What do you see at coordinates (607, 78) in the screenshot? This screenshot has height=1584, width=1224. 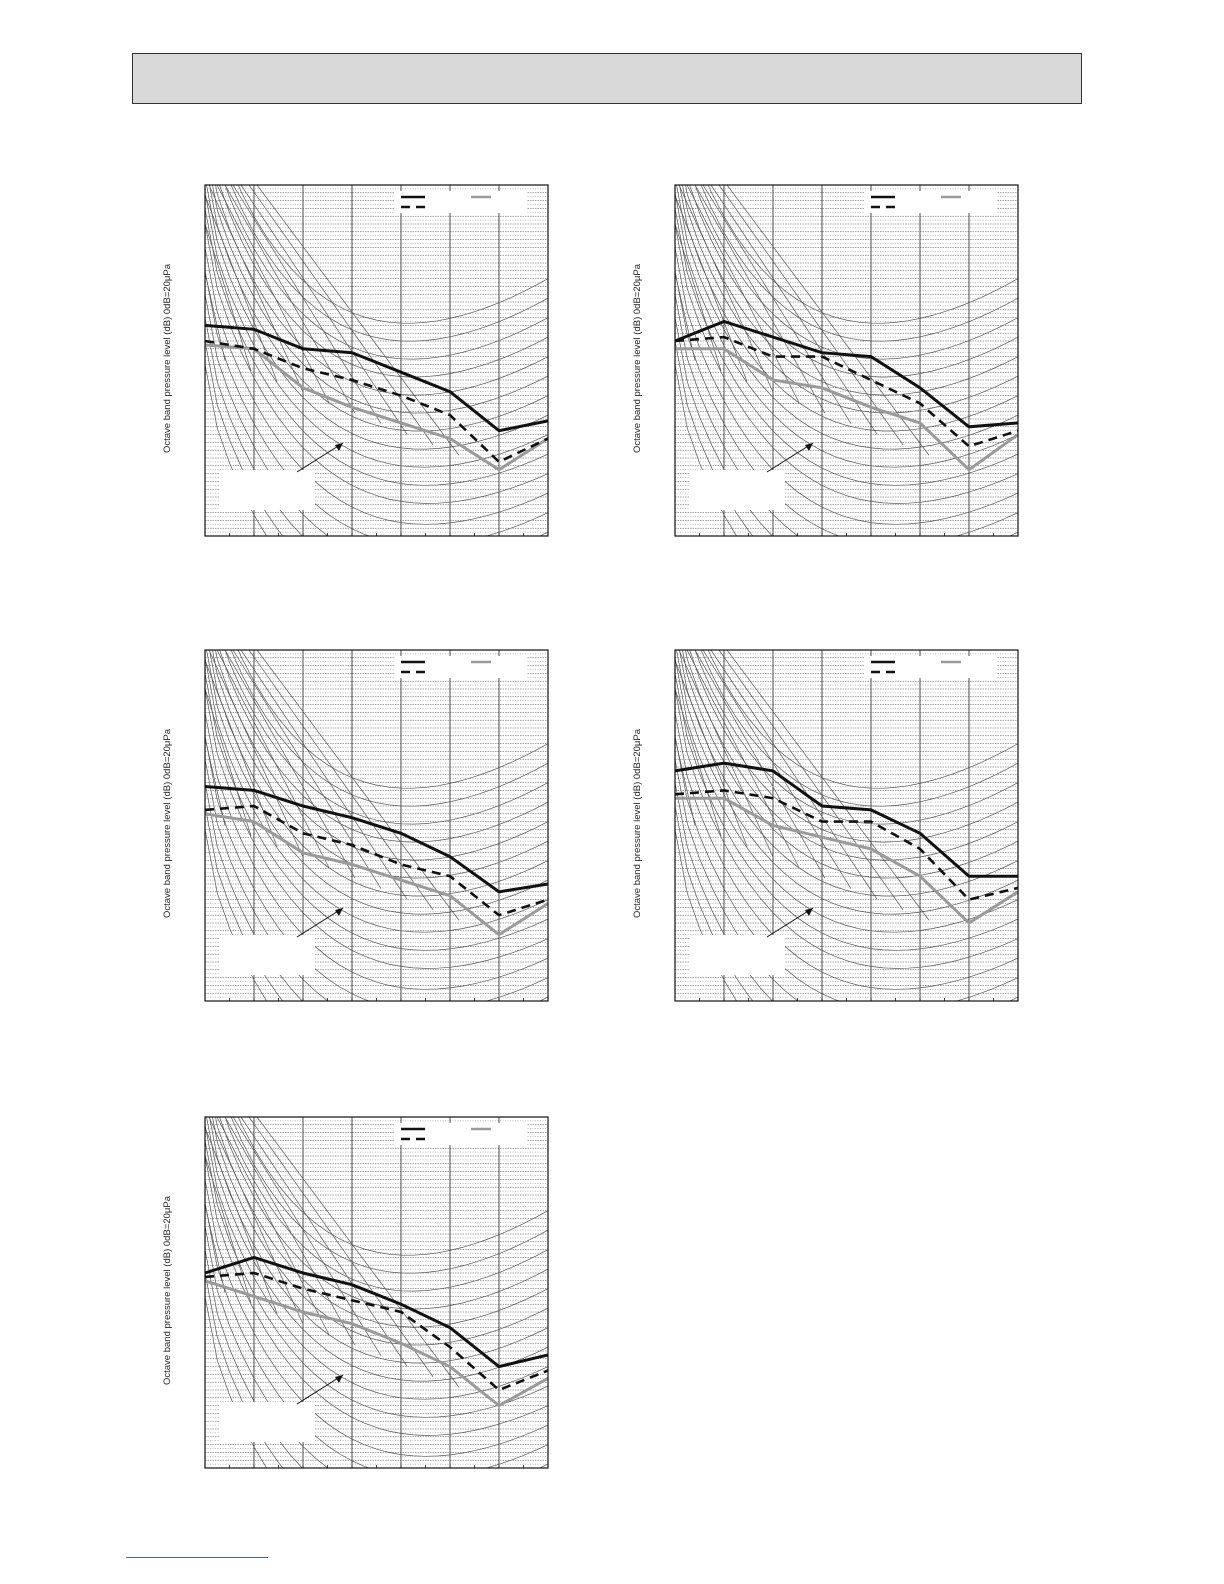 I see `section-header-bar` at bounding box center [607, 78].